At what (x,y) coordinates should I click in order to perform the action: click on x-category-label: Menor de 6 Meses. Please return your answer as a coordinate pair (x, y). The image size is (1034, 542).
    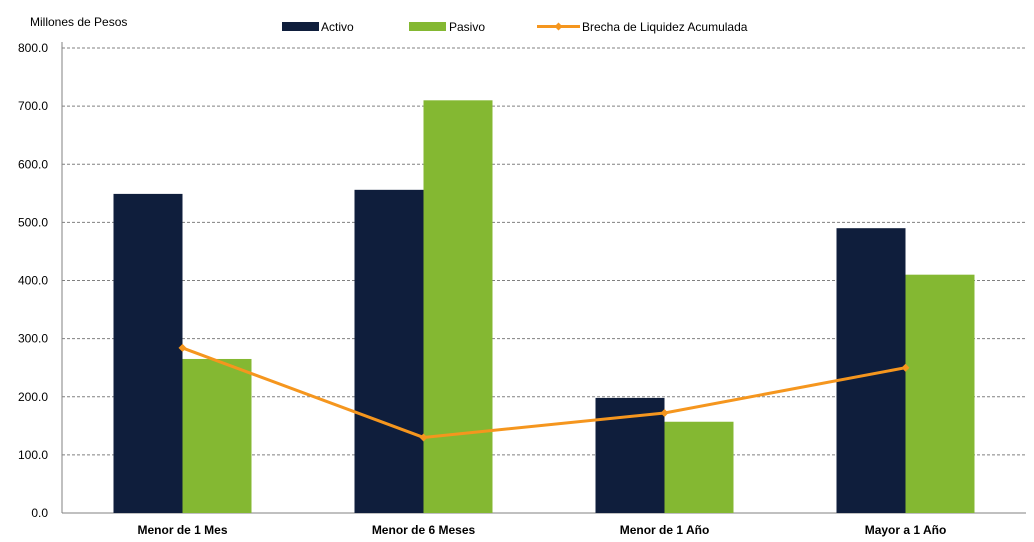
    Looking at the image, I should click on (424, 530).